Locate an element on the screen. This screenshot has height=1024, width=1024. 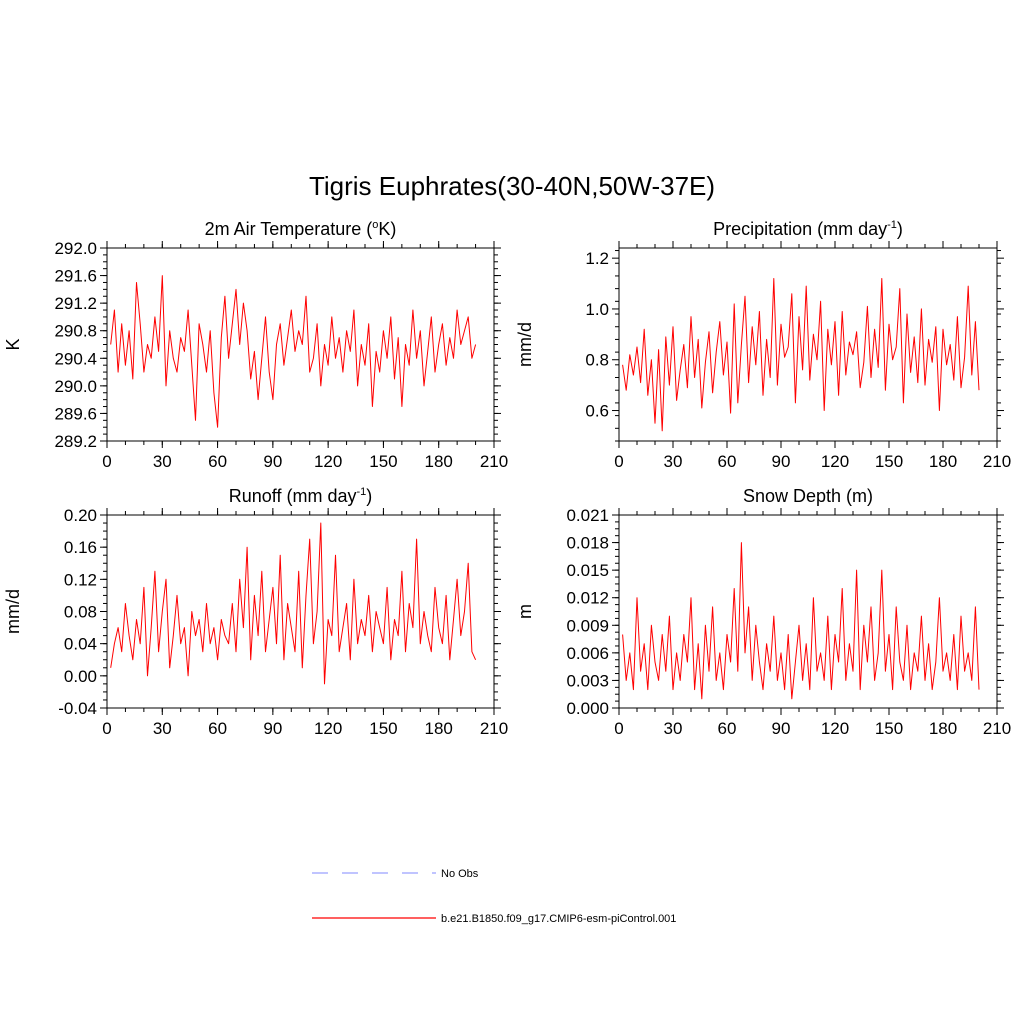
runoff-y-tick-label: 0.04 is located at coordinates (80, 644).